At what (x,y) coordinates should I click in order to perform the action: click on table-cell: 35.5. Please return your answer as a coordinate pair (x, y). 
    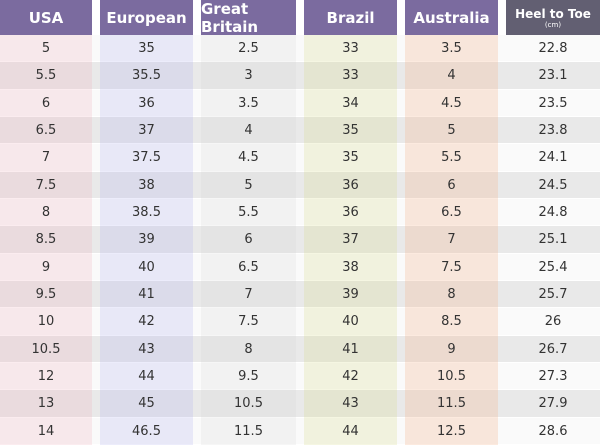
    Looking at the image, I should click on (146, 76).